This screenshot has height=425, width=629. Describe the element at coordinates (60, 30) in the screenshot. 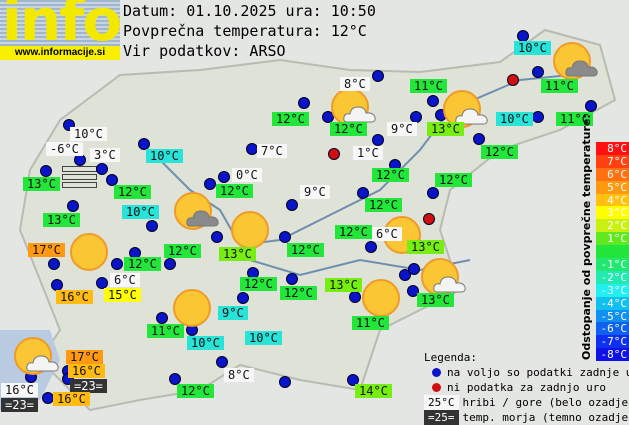

I see `logo: info www.informacije.si` at that location.